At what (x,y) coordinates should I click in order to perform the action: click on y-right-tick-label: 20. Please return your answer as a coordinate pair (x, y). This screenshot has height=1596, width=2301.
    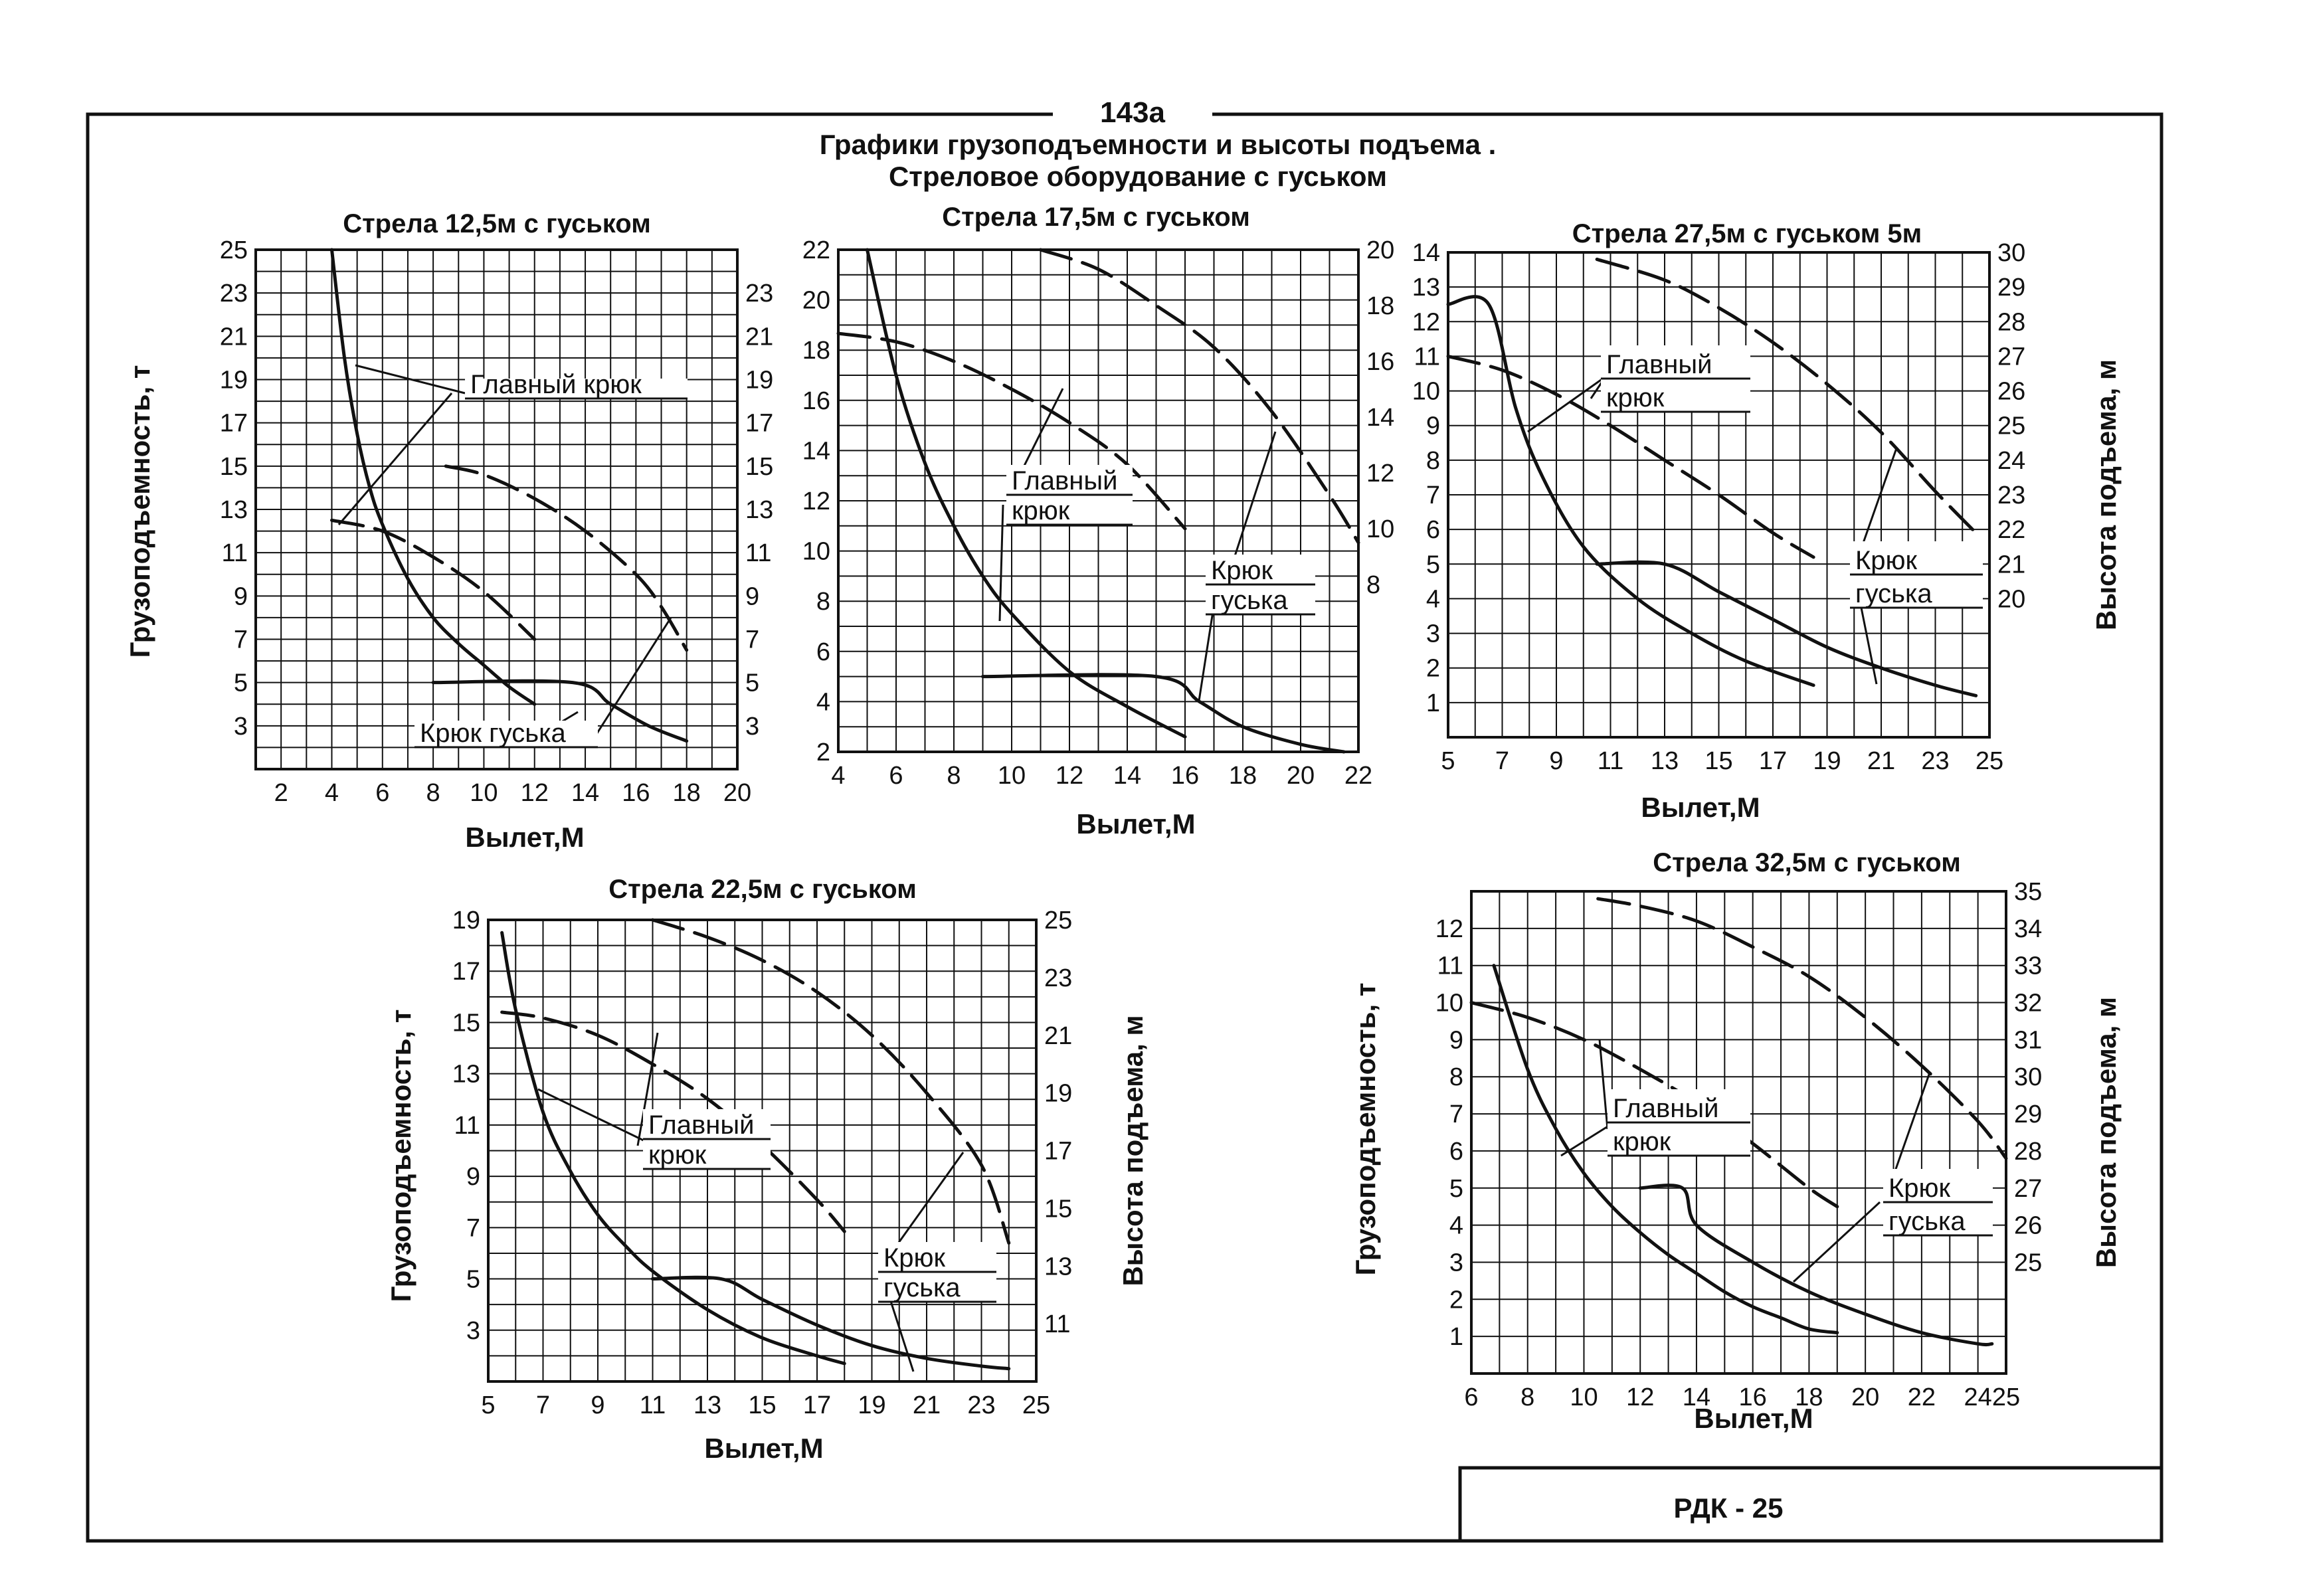
    Looking at the image, I should click on (1380, 250).